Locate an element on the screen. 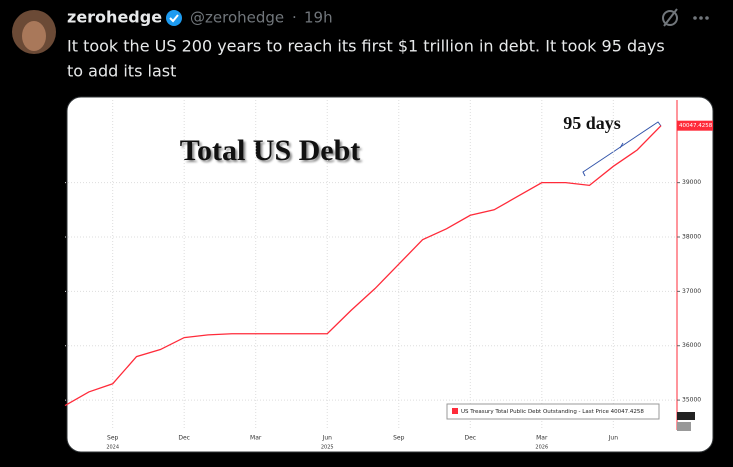 The width and height of the screenshot is (733, 467). last-price-box is located at coordinates (695, 125).